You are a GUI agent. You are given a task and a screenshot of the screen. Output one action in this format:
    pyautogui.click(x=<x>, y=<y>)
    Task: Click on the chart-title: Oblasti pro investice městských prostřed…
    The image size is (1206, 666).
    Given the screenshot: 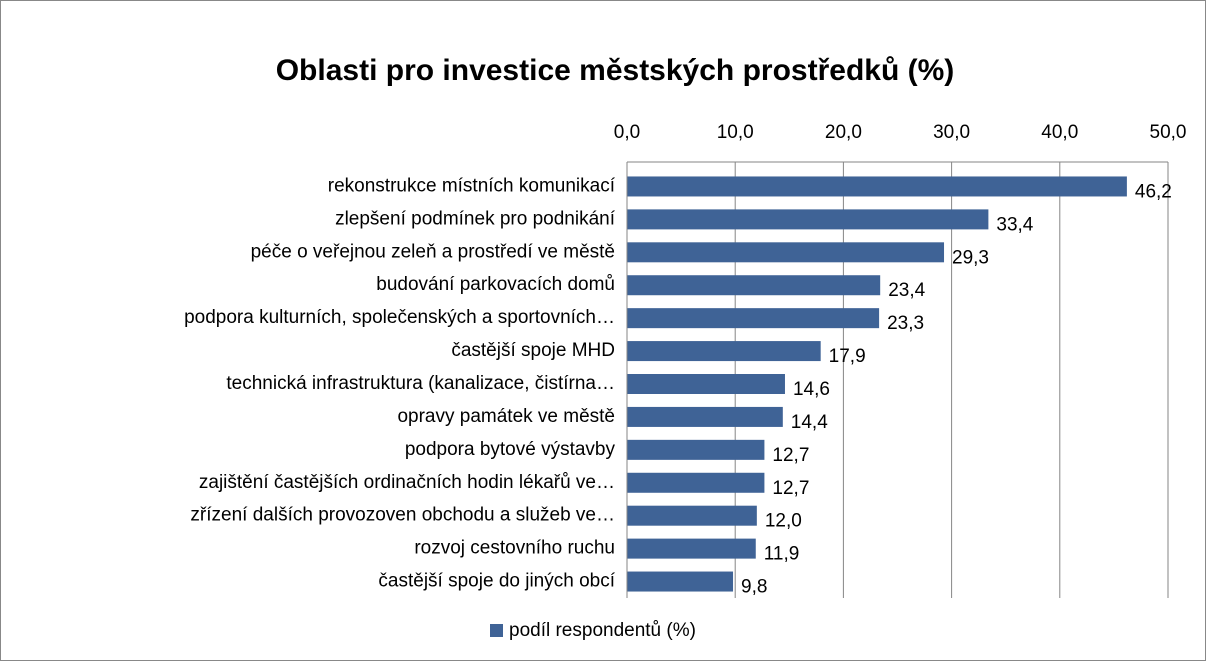 What is the action you would take?
    pyautogui.click(x=615, y=70)
    